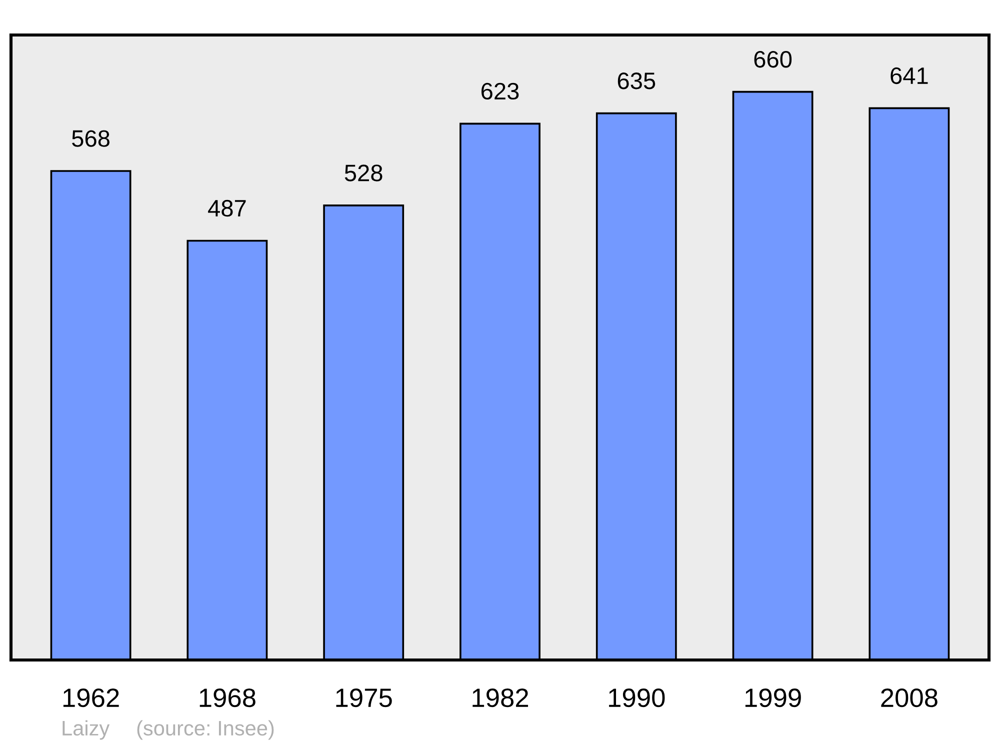 The height and width of the screenshot is (747, 1000). I want to click on x-tick-label: 1982, so click(500, 698).